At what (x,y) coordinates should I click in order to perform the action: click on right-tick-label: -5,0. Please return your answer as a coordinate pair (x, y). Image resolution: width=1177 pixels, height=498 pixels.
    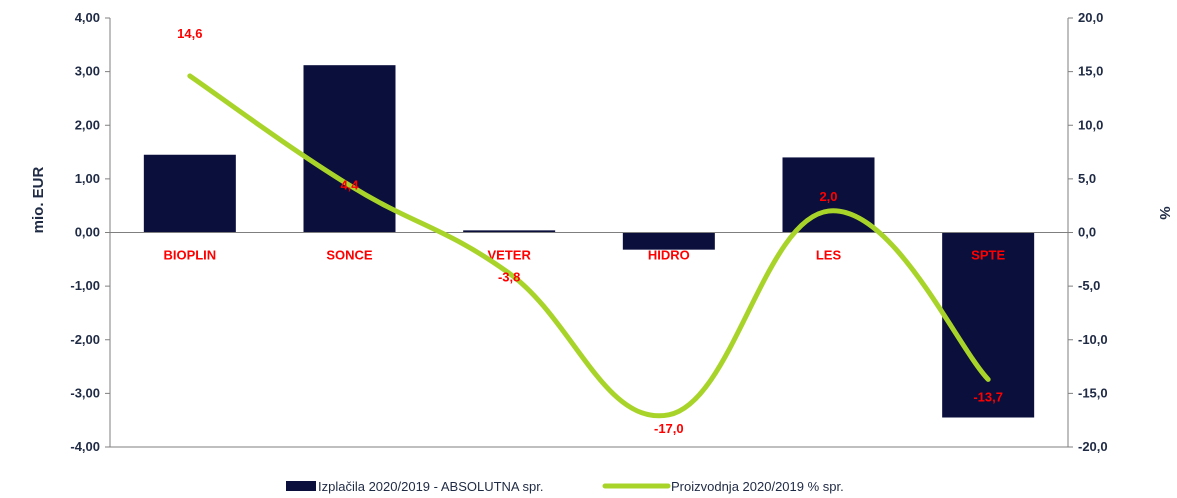
    Looking at the image, I should click on (1089, 285).